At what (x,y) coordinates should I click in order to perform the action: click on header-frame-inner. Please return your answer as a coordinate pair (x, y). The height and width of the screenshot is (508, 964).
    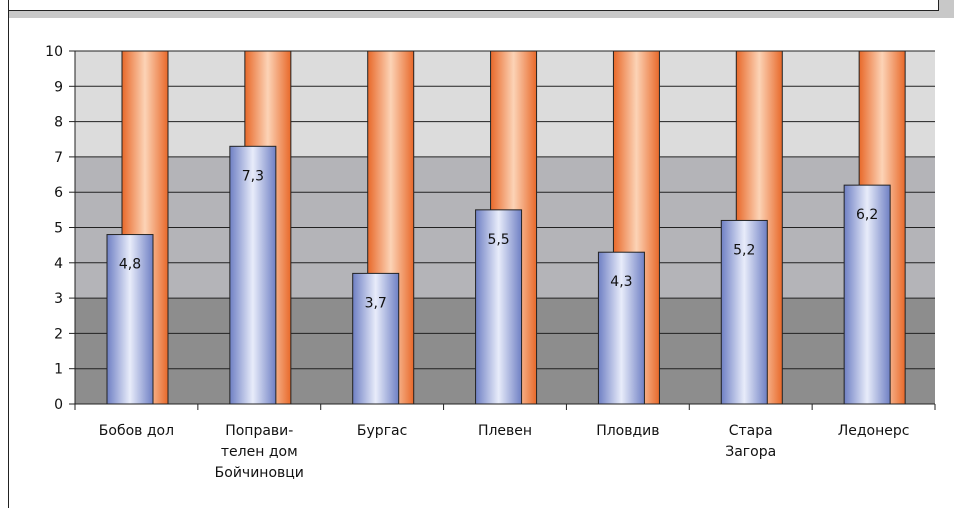
    Looking at the image, I should click on (473, 5).